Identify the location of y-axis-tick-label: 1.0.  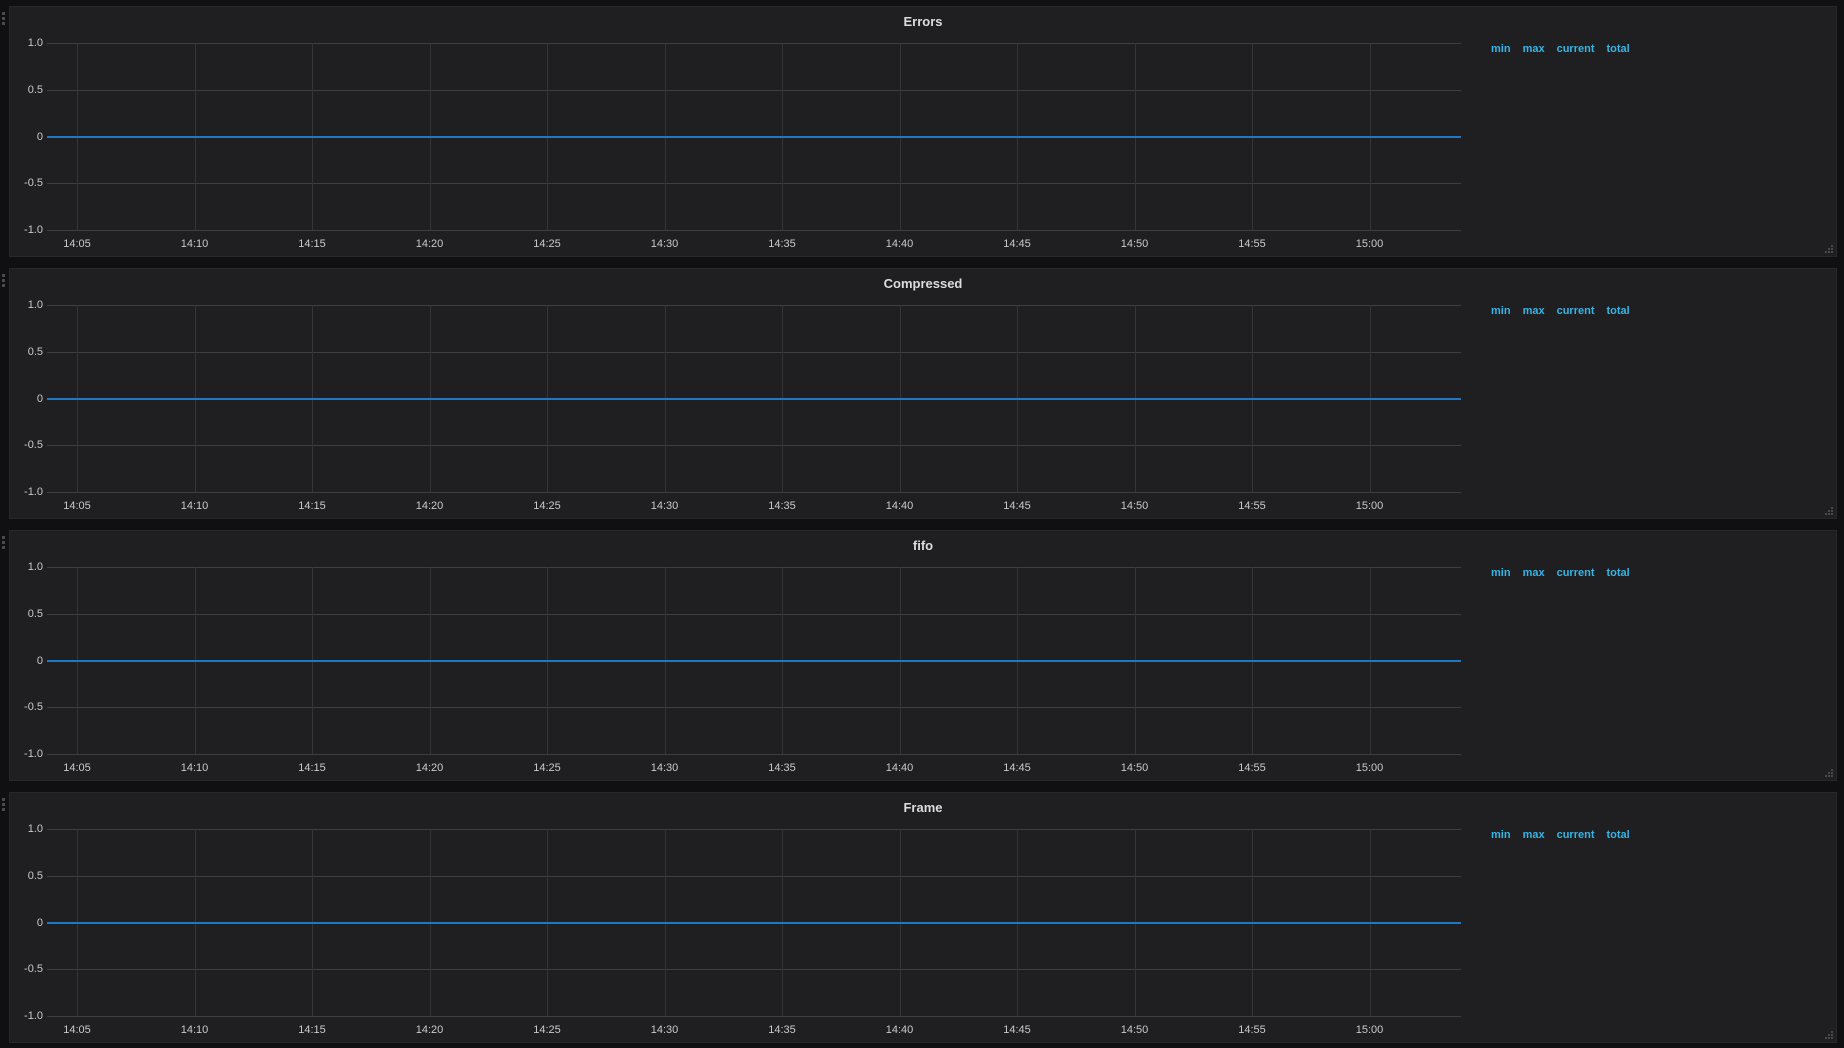
(35, 43).